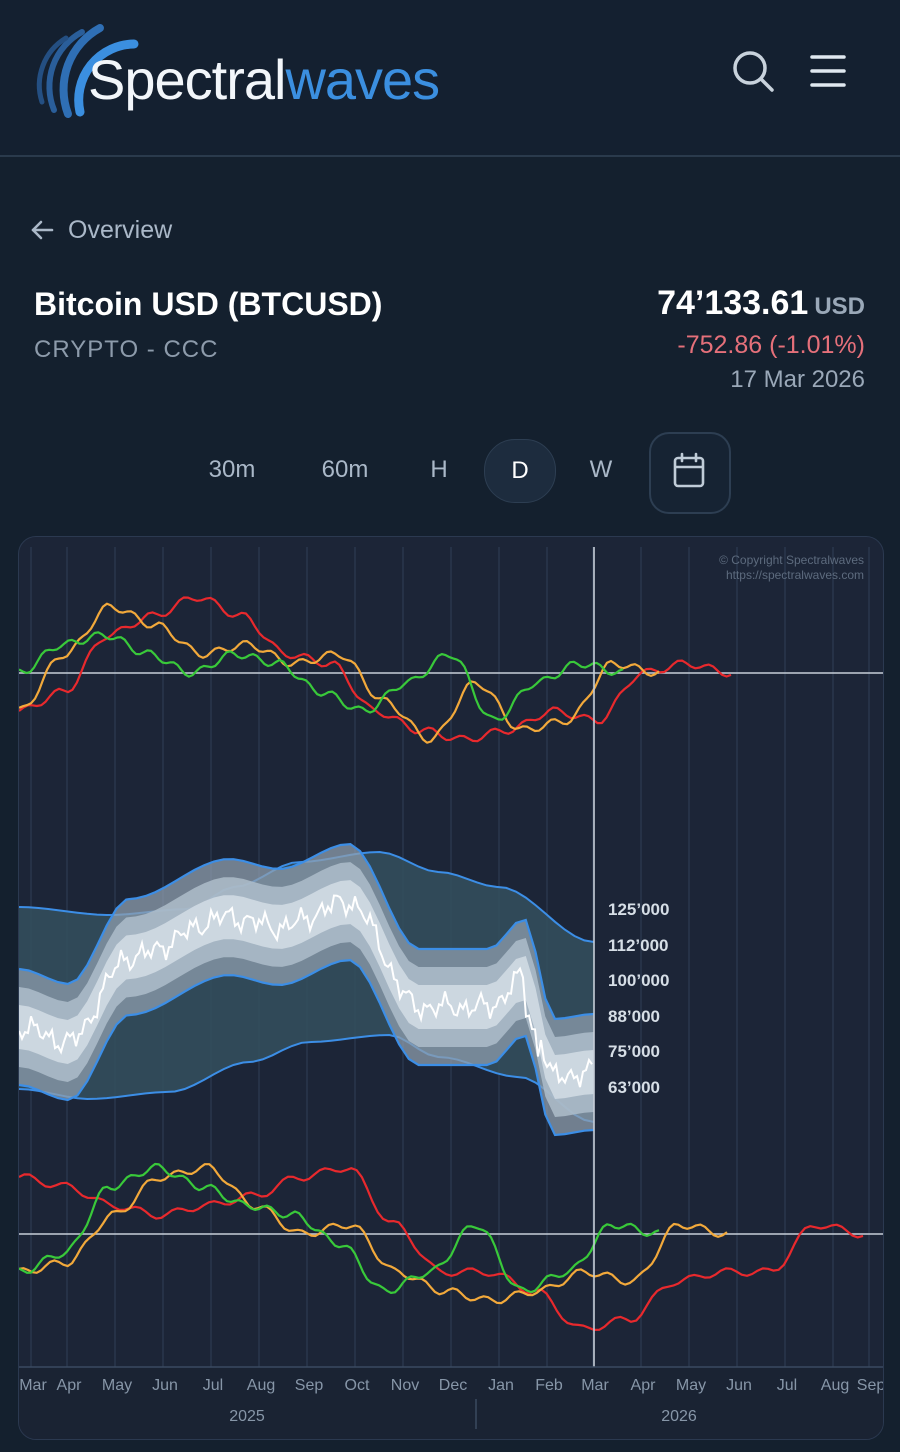 The height and width of the screenshot is (1452, 900). I want to click on price-change: -752.86 (-1.01%), so click(761, 345).